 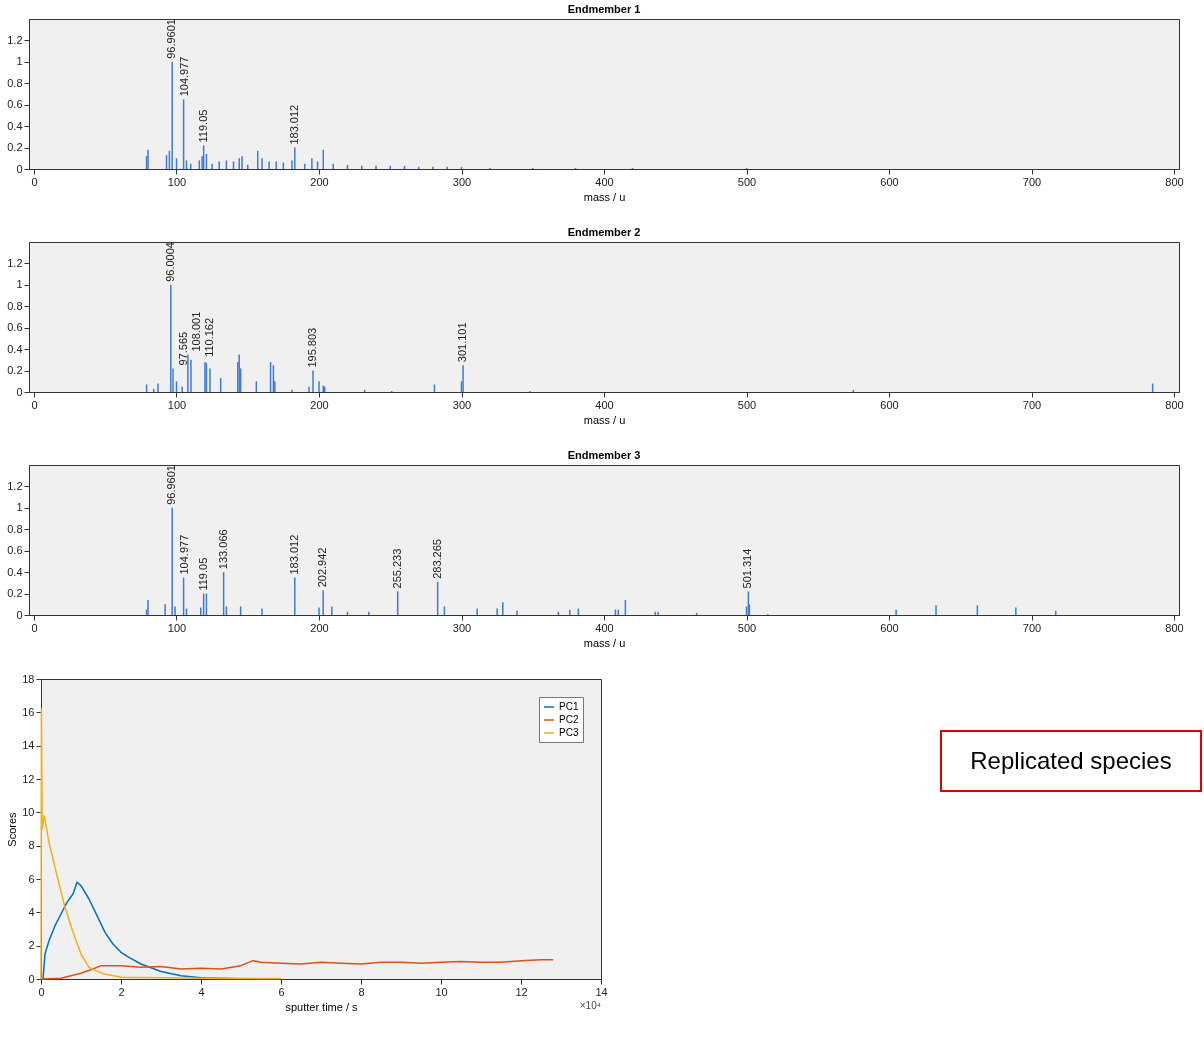 What do you see at coordinates (569, 732) in the screenshot?
I see `legend-label: PC3` at bounding box center [569, 732].